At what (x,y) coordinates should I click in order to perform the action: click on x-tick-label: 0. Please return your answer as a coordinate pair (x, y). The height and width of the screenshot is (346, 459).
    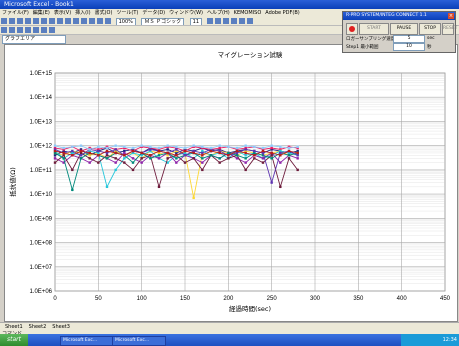
    Looking at the image, I should click on (55, 299).